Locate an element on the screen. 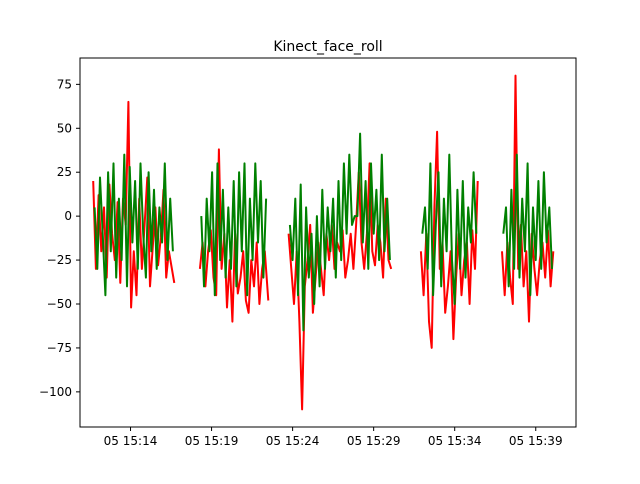  y-tick-label: −50 is located at coordinates (59, 304).